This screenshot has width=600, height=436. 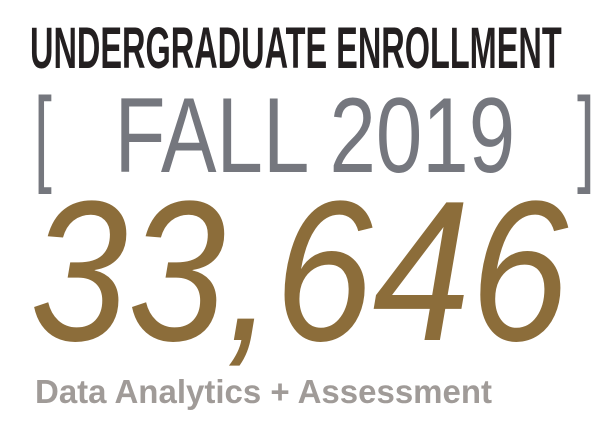 I want to click on close-bracket: ], so click(x=586, y=135).